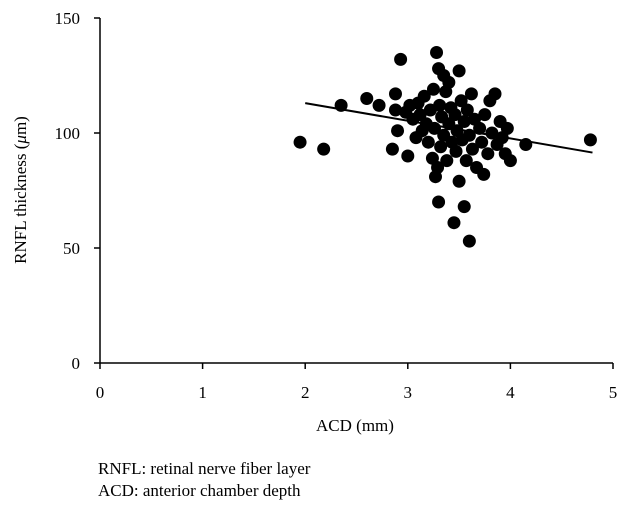 The image size is (623, 506). I want to click on x-tick-label-4: 4, so click(510, 392).